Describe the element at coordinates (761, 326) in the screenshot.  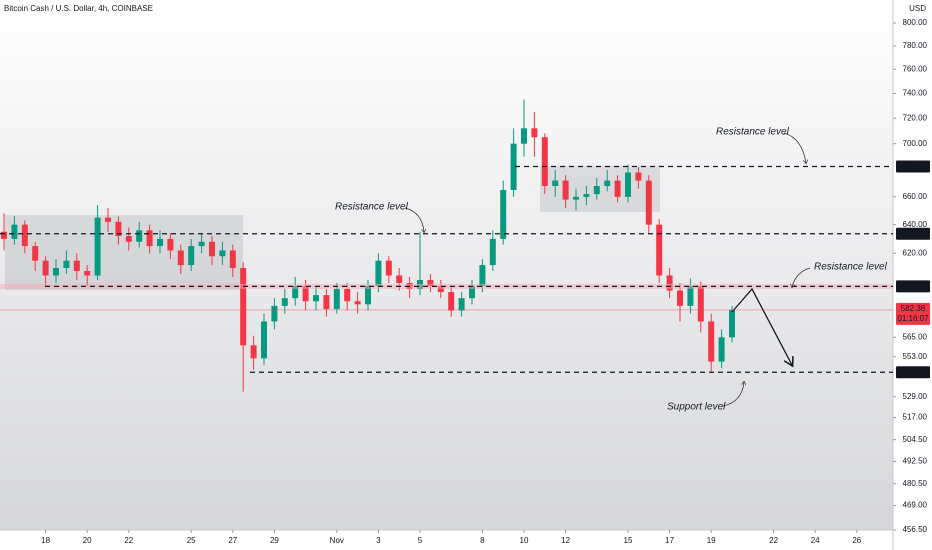
I see `projection-arrow` at that location.